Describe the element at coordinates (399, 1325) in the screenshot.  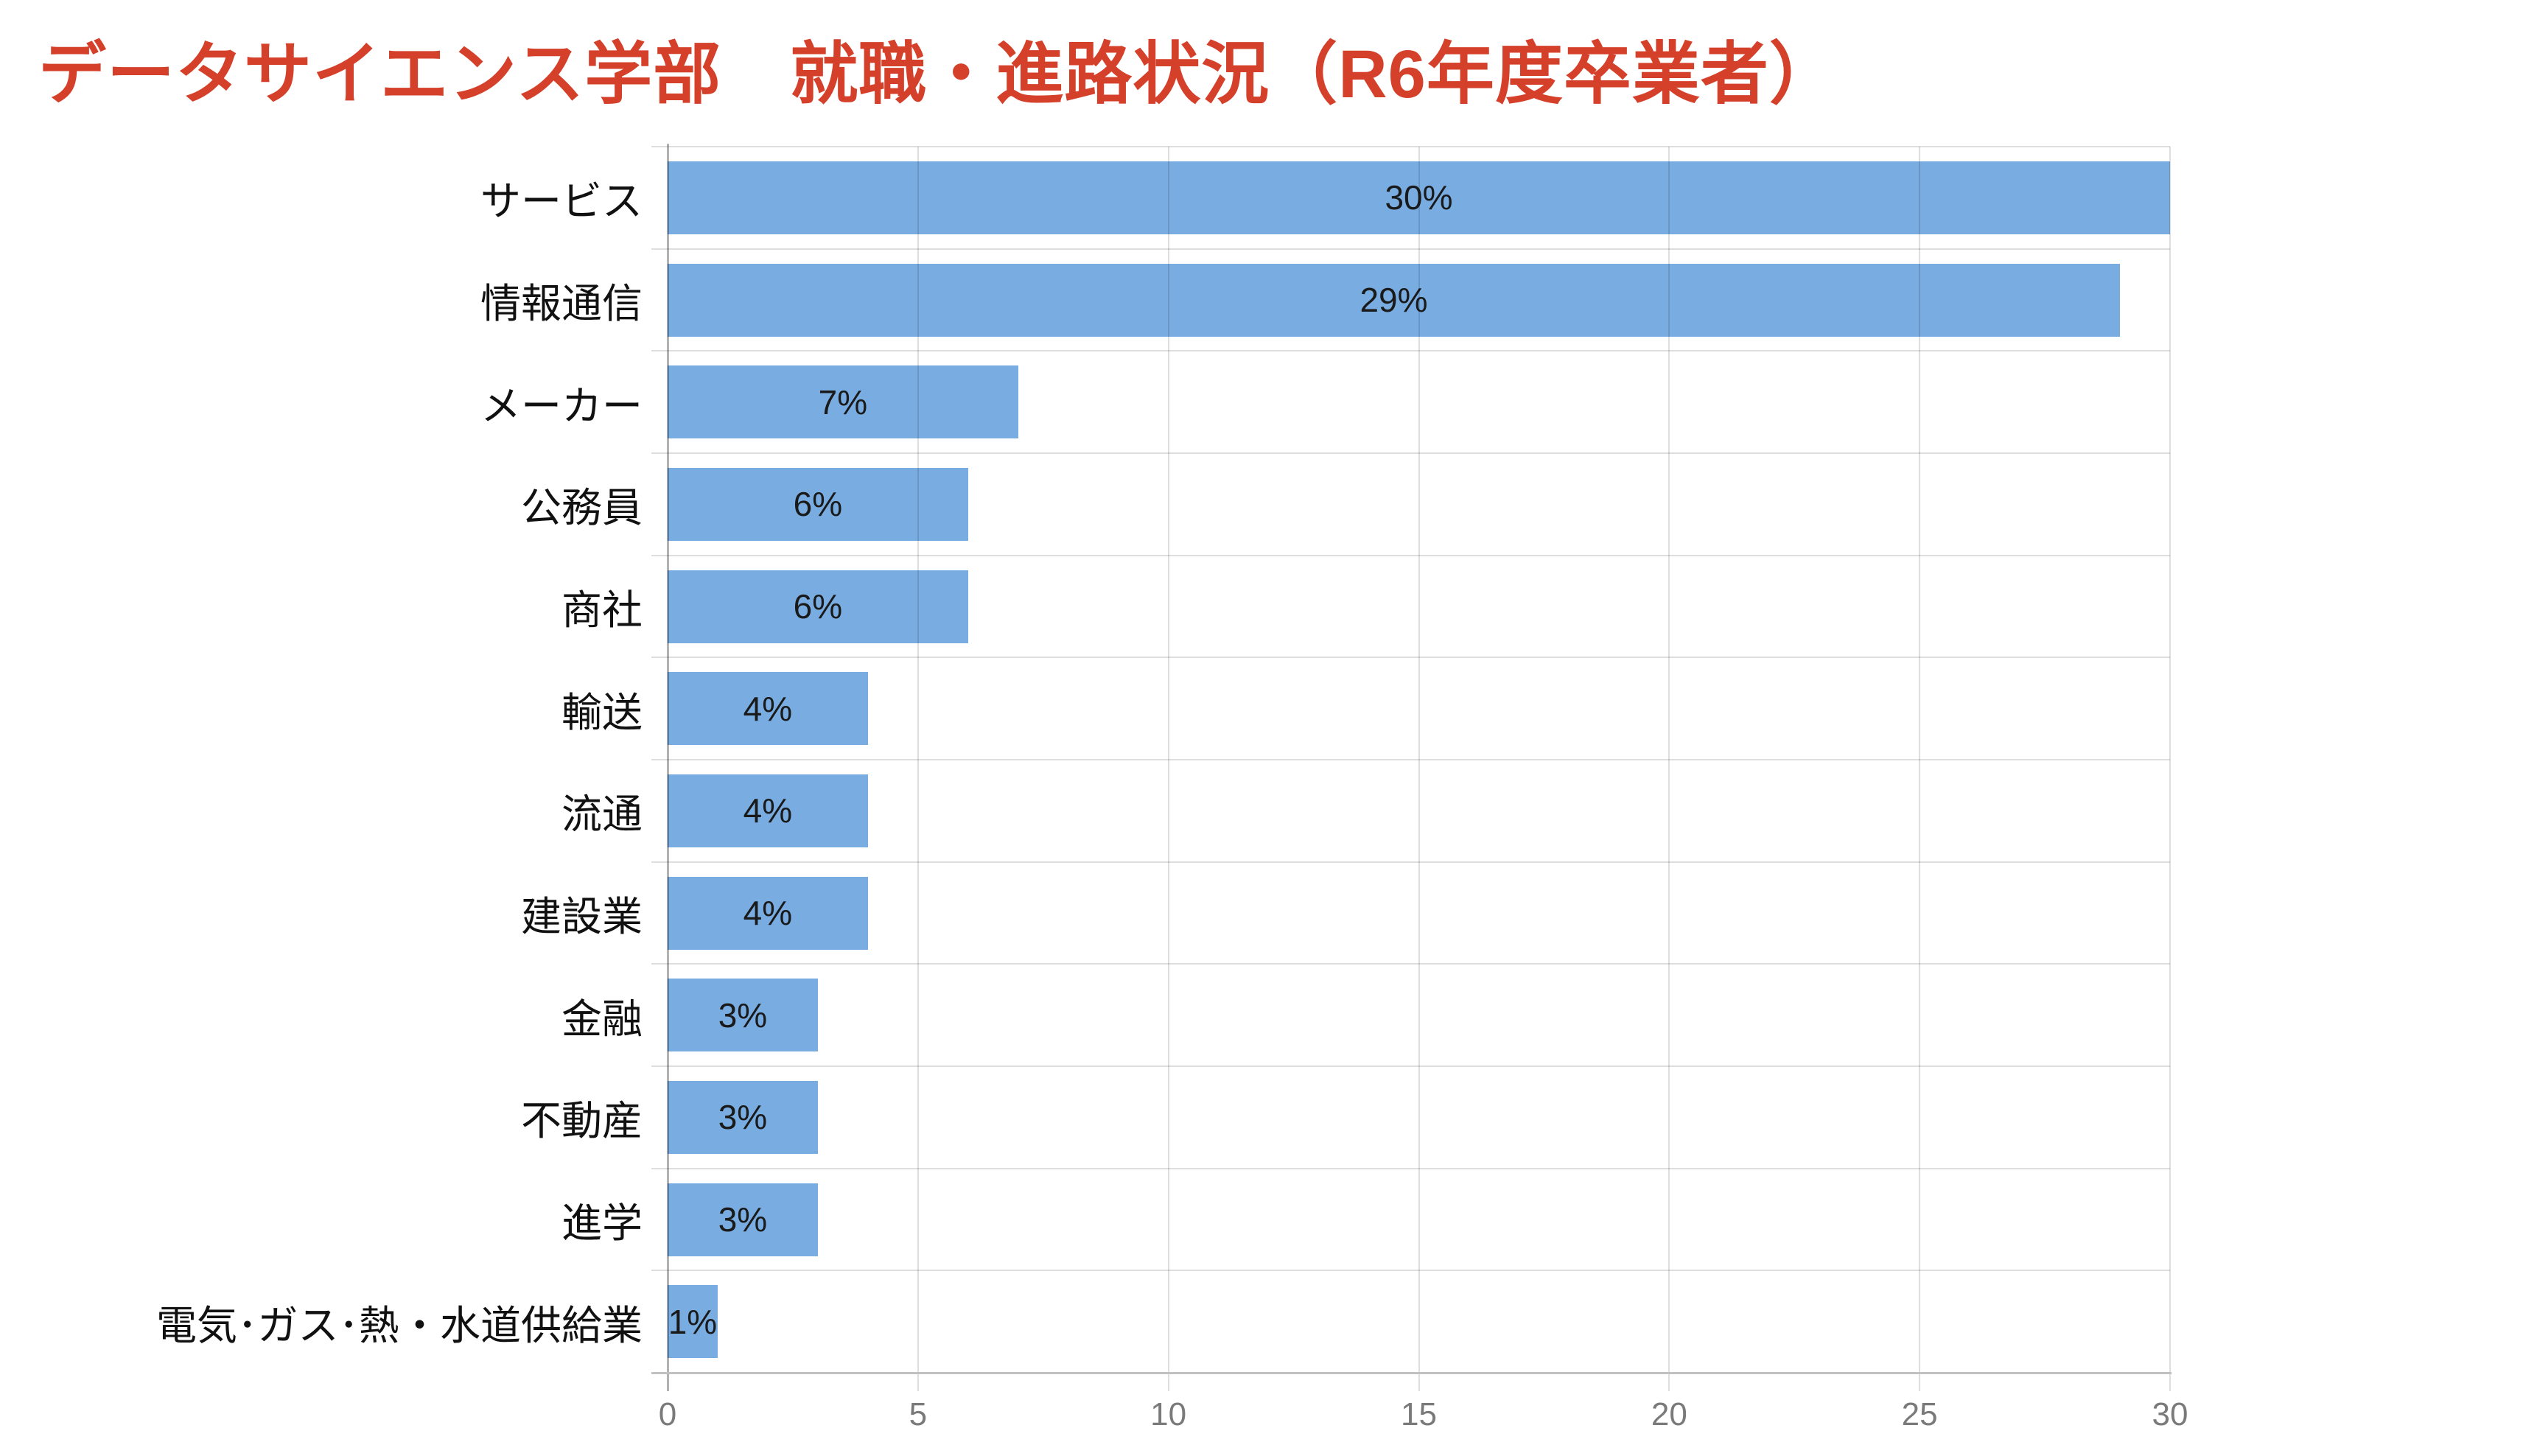
I see `category-label: 電気･ガス･熱・水道供給業` at that location.